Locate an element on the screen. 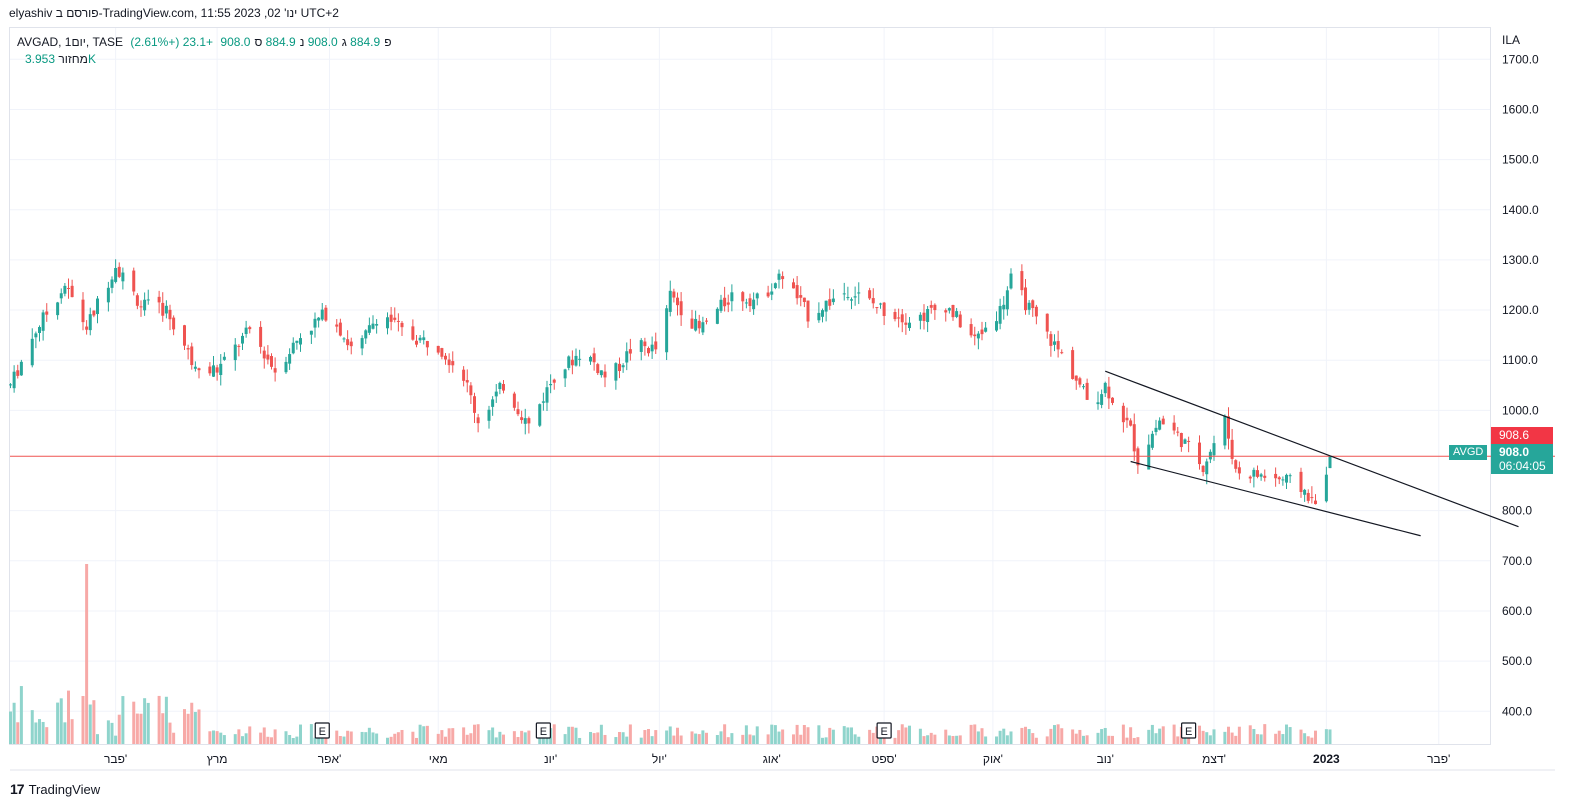 The height and width of the screenshot is (810, 1575). close-value: 908.0 is located at coordinates (235, 42).